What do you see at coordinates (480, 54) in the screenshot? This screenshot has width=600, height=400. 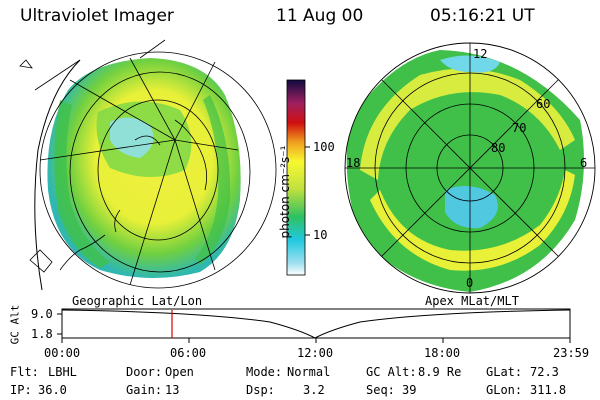 I see `mlt-label-12: 12` at bounding box center [480, 54].